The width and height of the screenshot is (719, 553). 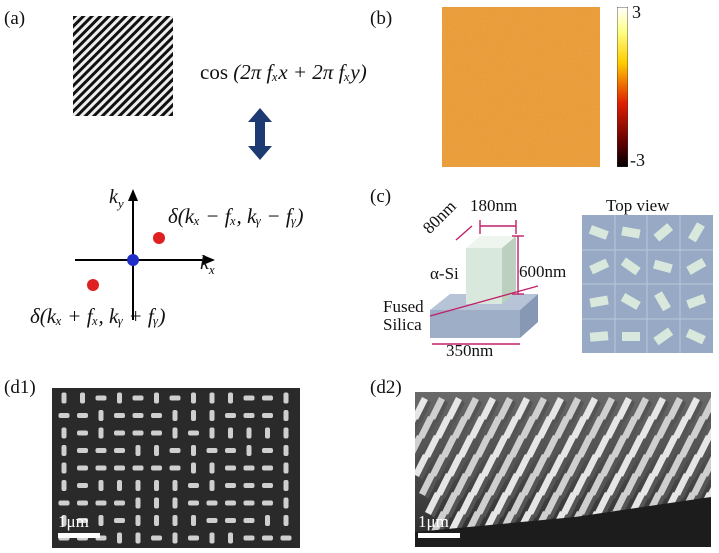 What do you see at coordinates (543, 271) in the screenshot?
I see `dim-height-label: 600nm` at bounding box center [543, 271].